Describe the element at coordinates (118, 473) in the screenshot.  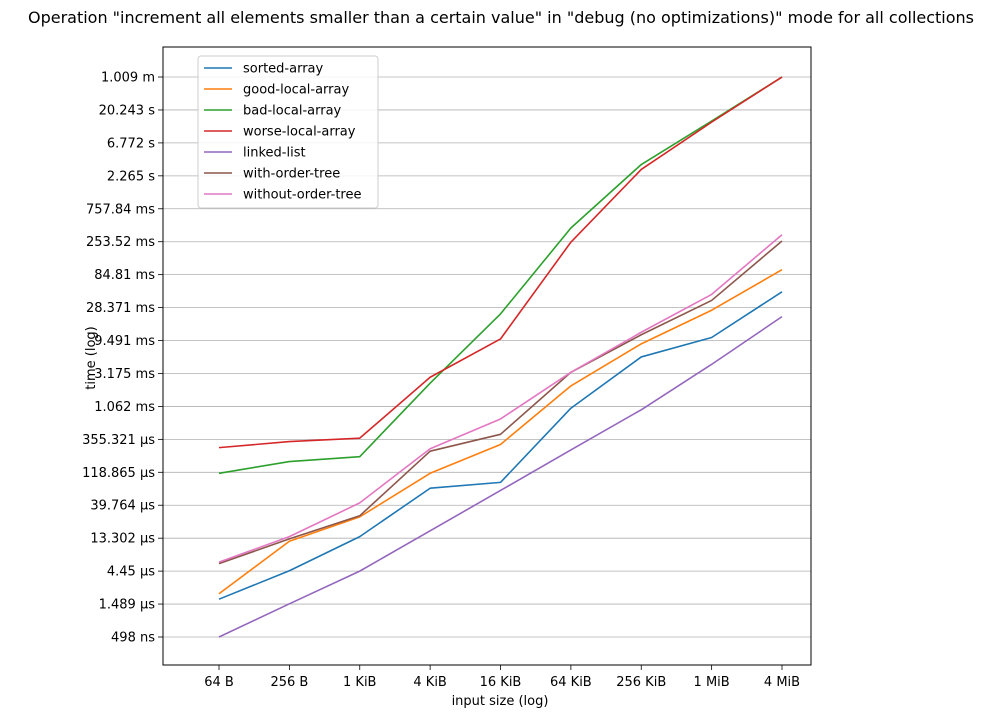
I see `y-tick-label: 118.865 µs` at that location.